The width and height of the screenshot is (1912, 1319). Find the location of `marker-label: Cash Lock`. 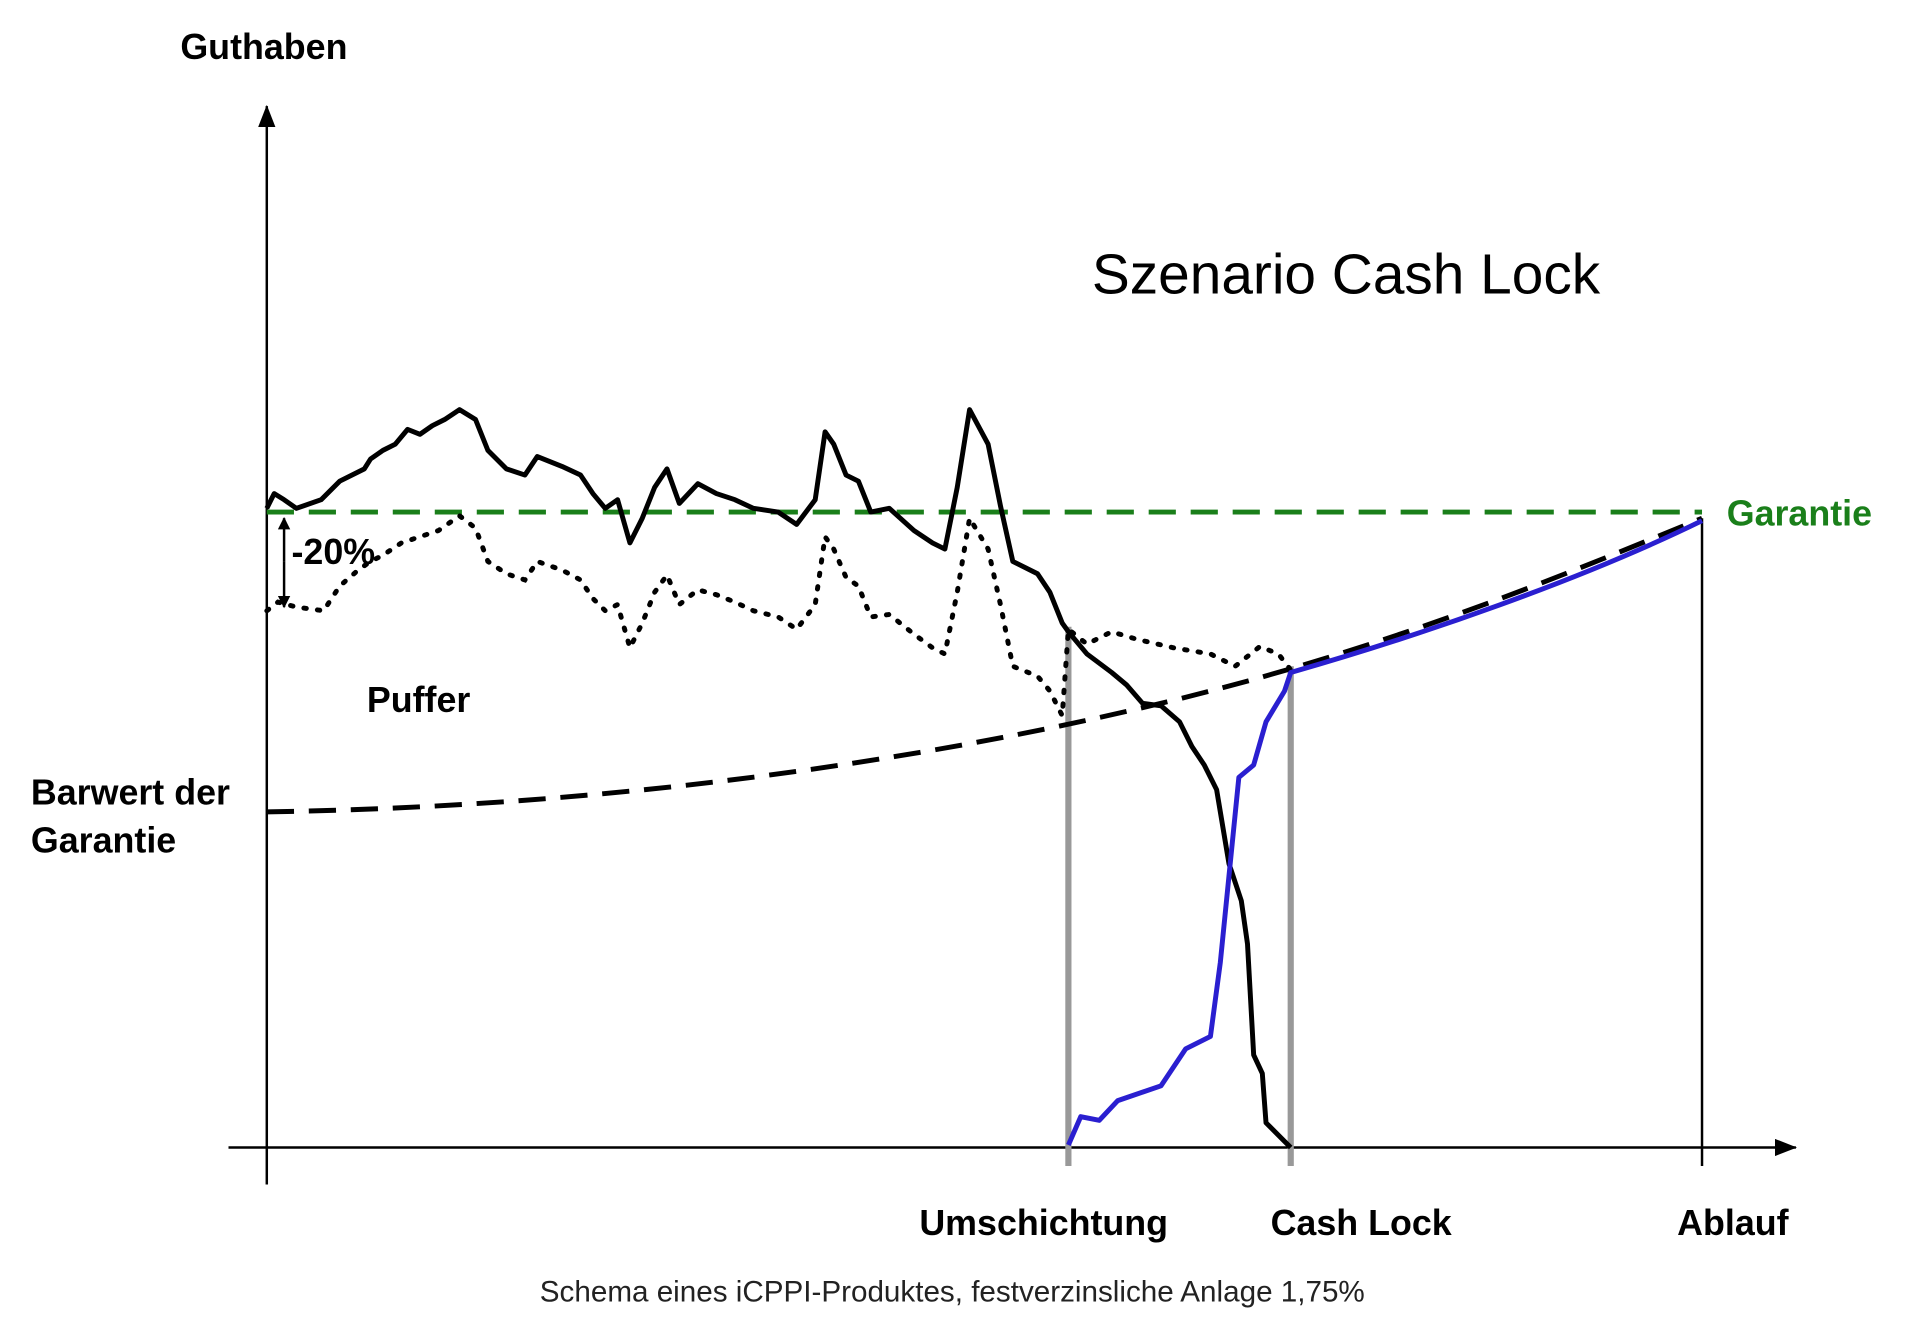

marker-label: Cash Lock is located at coordinates (1361, 1223).